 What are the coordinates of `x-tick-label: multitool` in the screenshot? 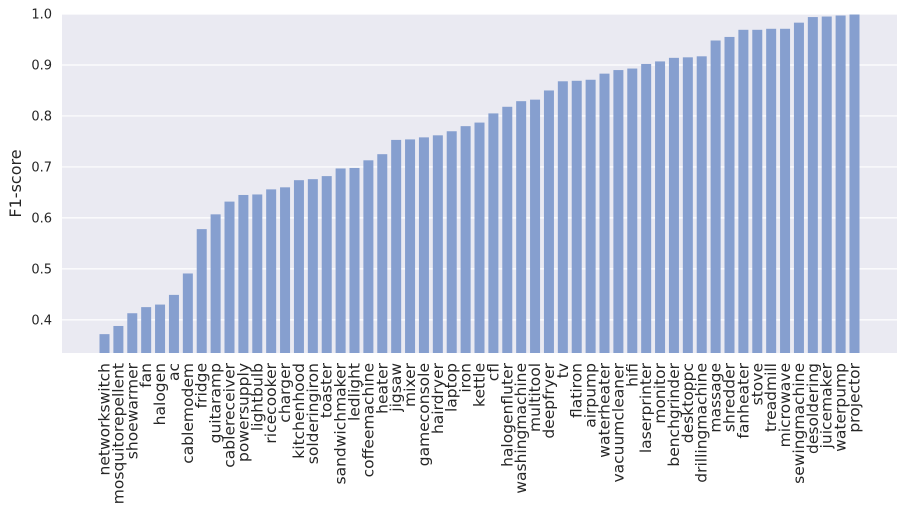 It's located at (535, 397).